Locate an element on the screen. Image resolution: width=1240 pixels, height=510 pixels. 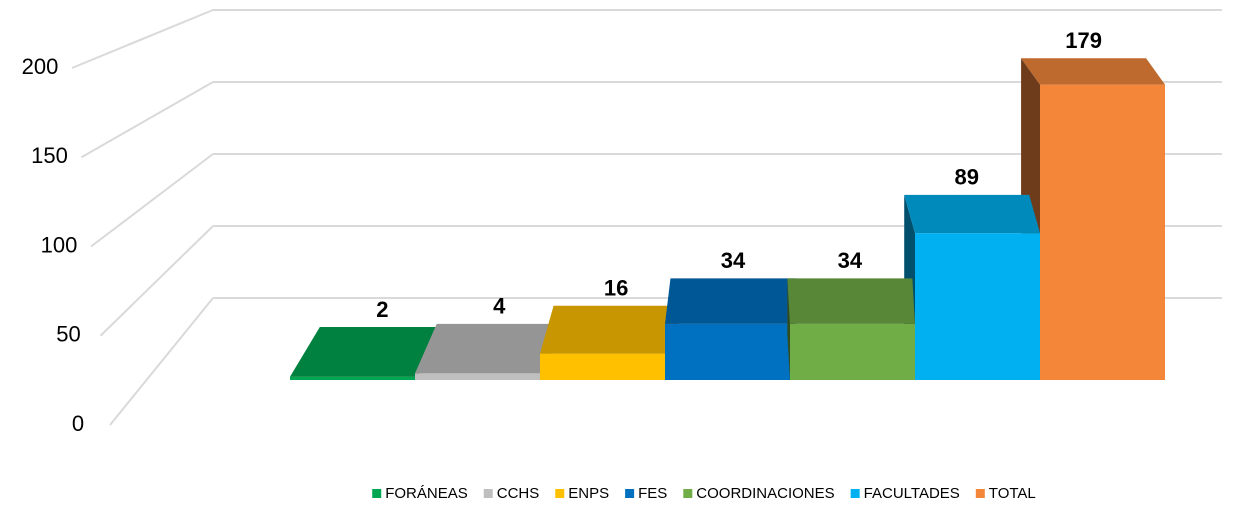
value-label: 89 is located at coordinates (966, 177).